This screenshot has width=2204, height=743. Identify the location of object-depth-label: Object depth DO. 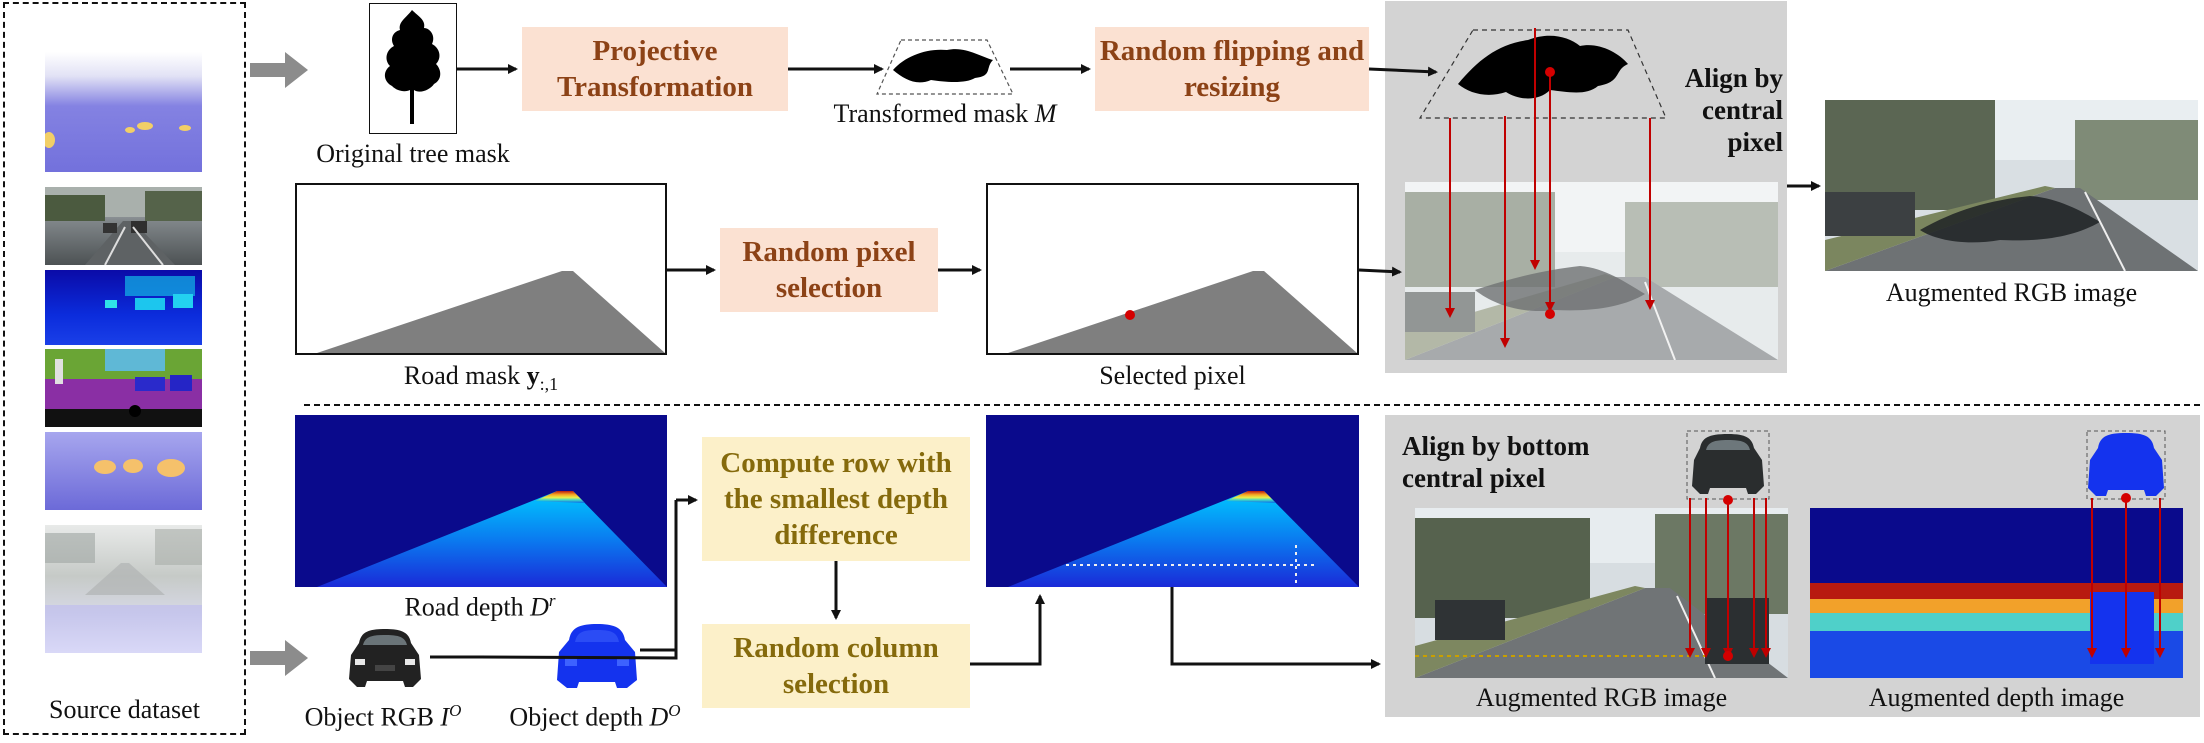
(595, 714).